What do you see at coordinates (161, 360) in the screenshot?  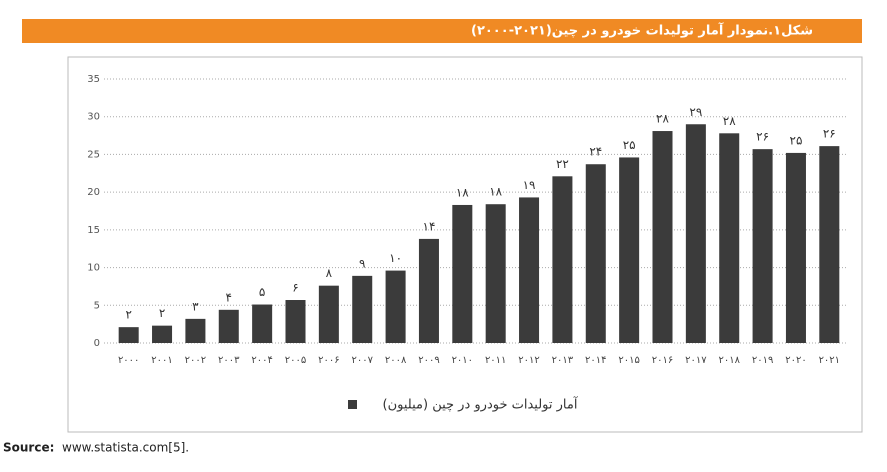 I see `x-tick-label: ۲۰۰۱` at bounding box center [161, 360].